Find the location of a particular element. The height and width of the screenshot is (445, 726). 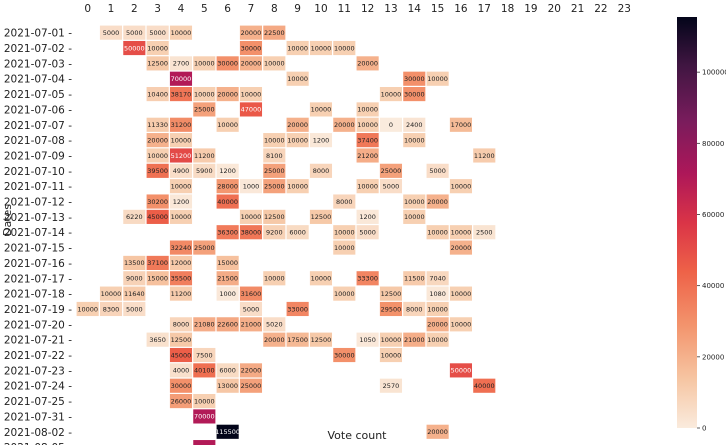

cell-value-label: 31200 is located at coordinates (181, 125).